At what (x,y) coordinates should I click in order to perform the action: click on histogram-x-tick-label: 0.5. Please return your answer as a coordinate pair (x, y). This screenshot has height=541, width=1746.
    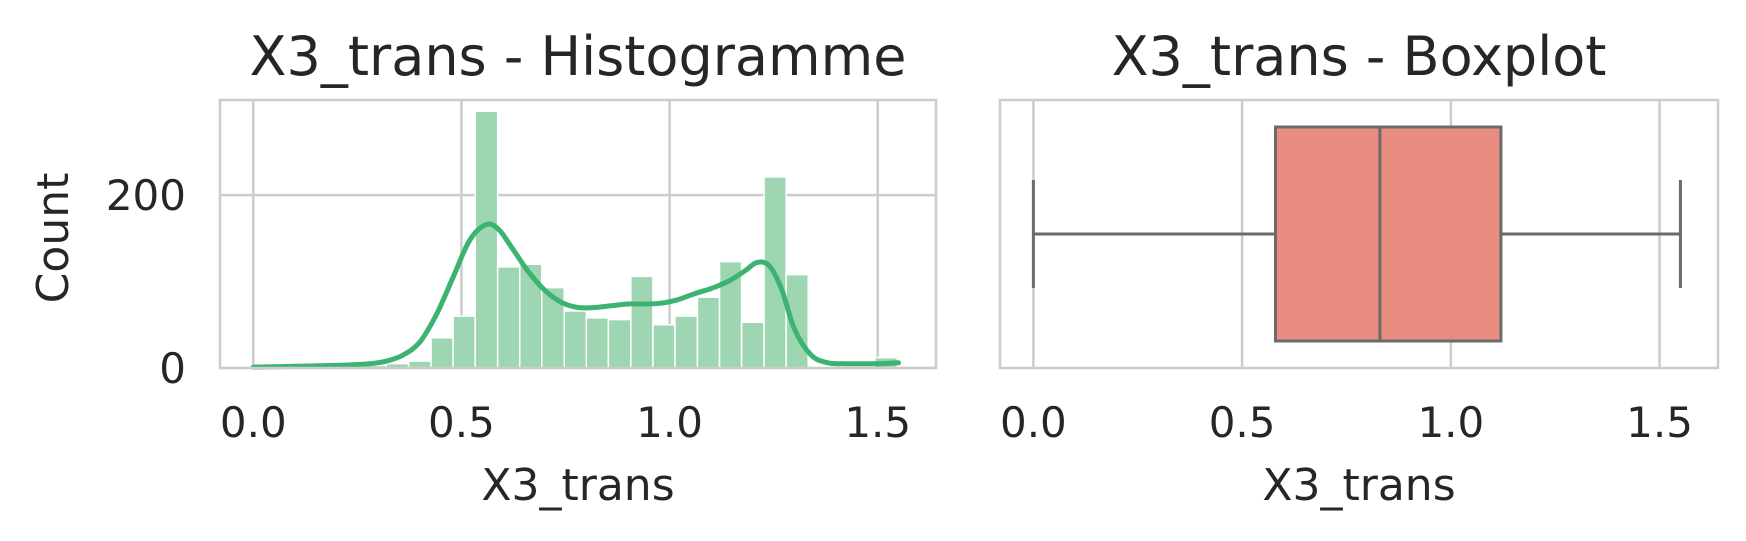
    Looking at the image, I should click on (461, 422).